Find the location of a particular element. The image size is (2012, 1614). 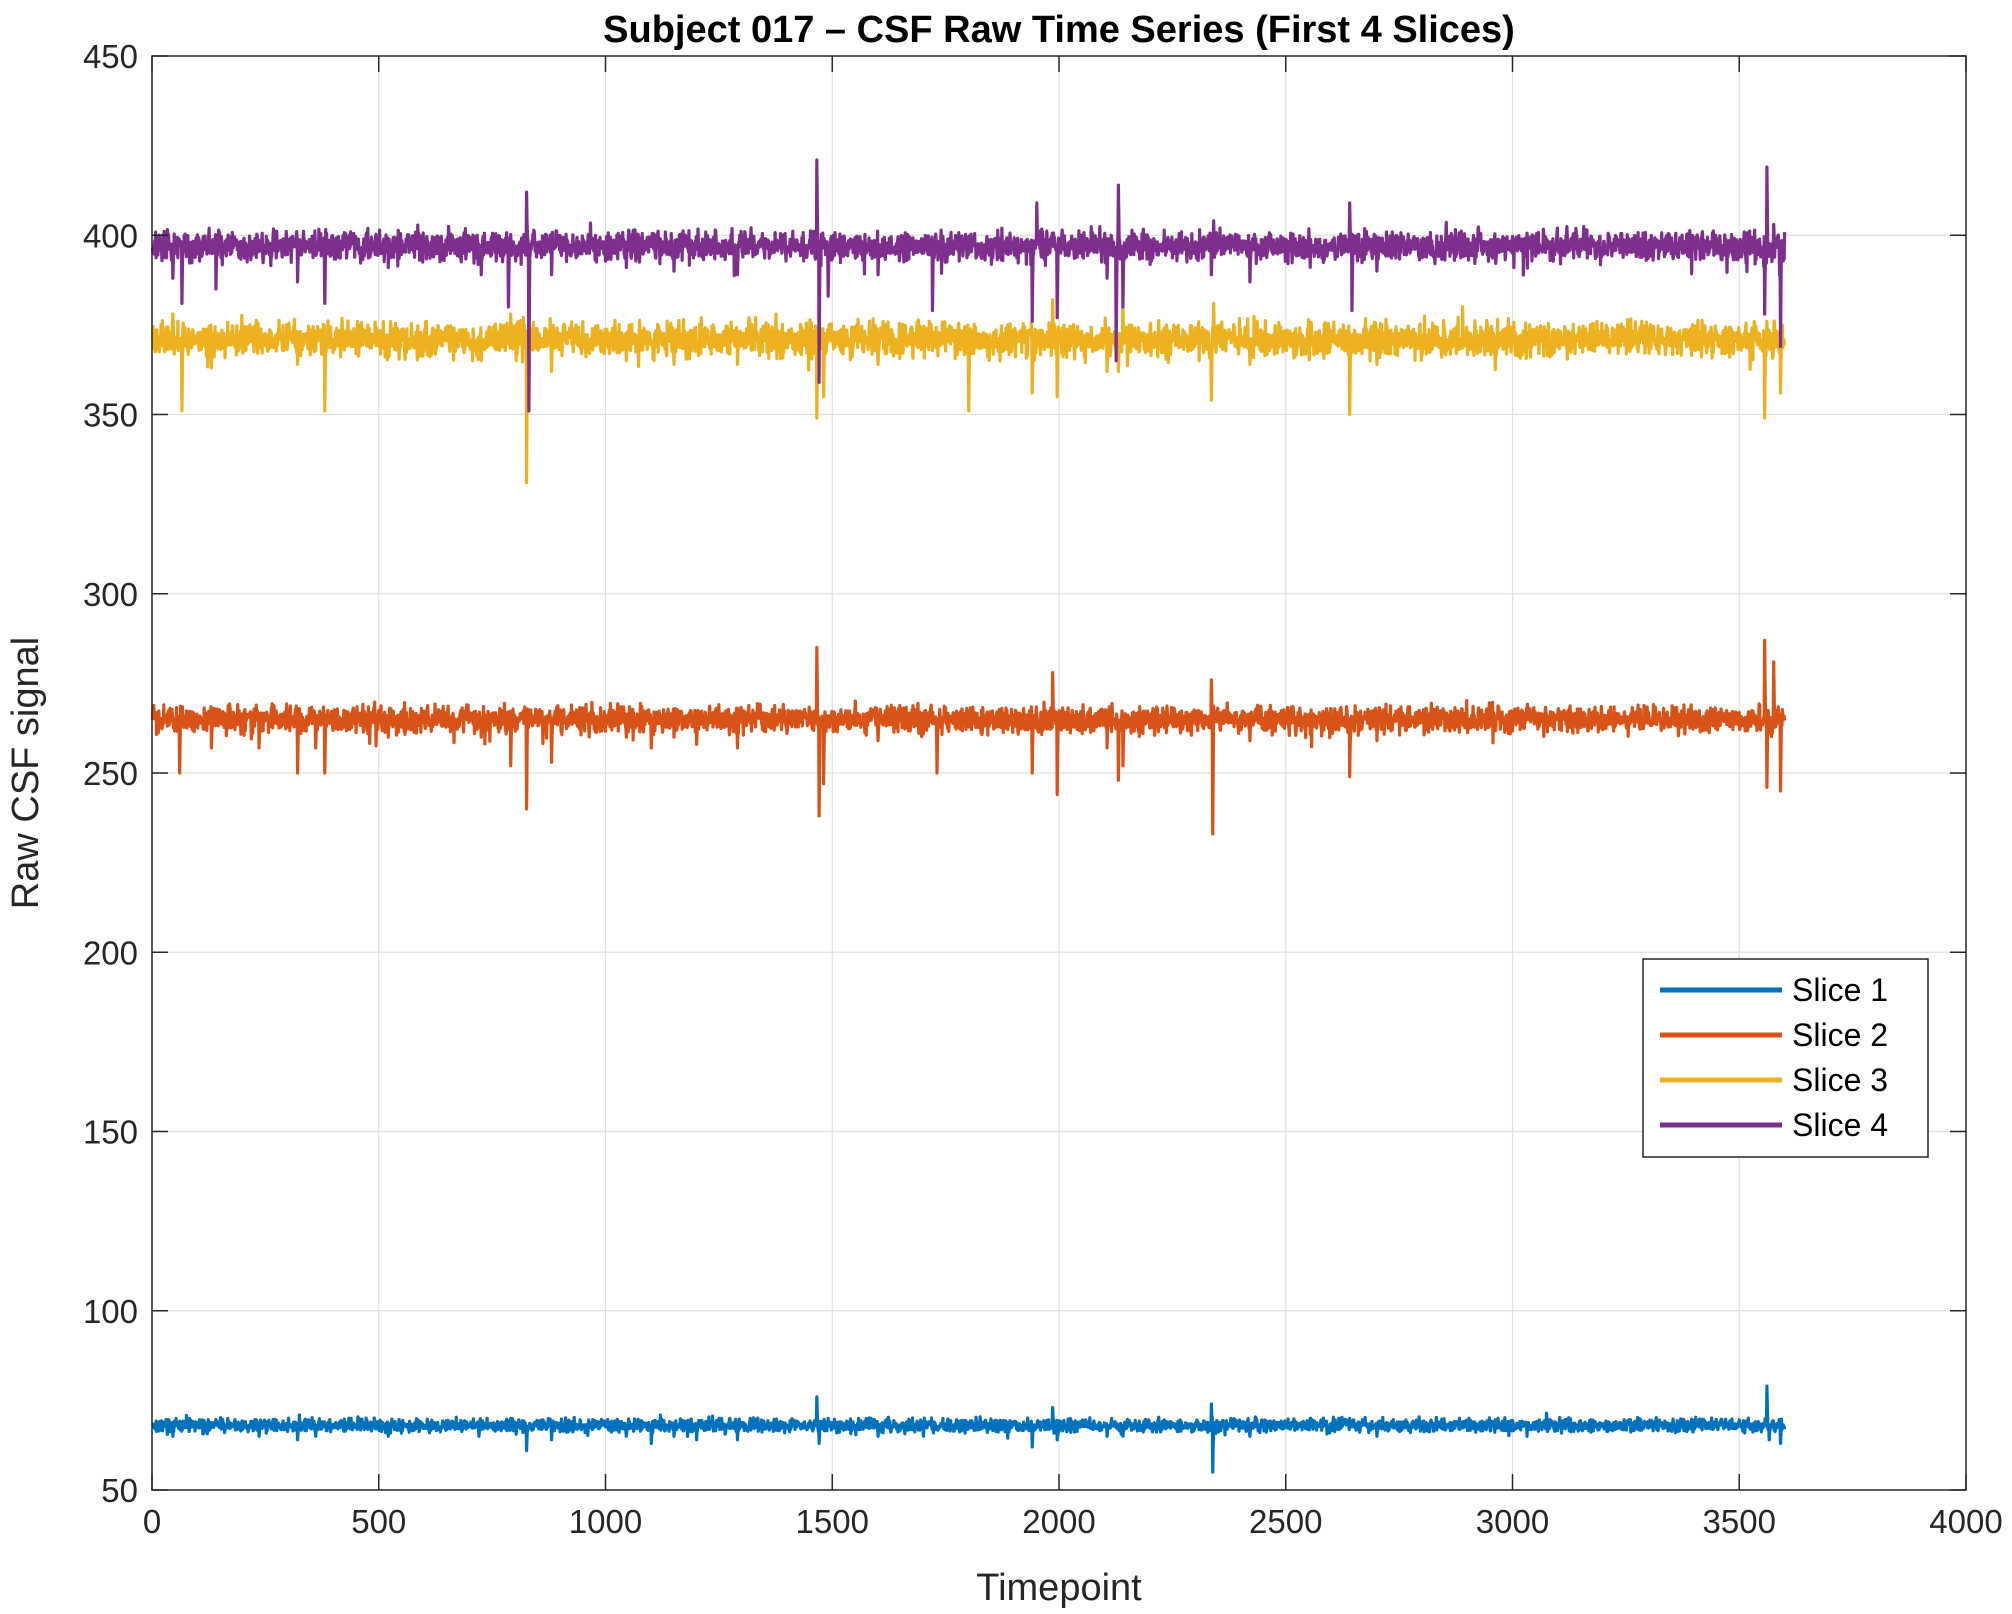

legend-label-slice-3: Slice 3 is located at coordinates (1840, 1080).